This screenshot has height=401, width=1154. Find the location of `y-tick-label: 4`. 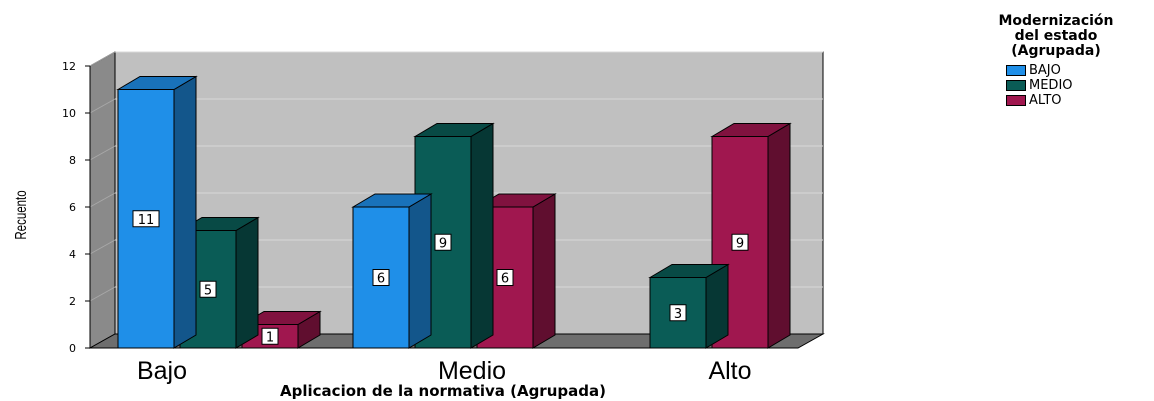

y-tick-label: 4 is located at coordinates (72, 254).